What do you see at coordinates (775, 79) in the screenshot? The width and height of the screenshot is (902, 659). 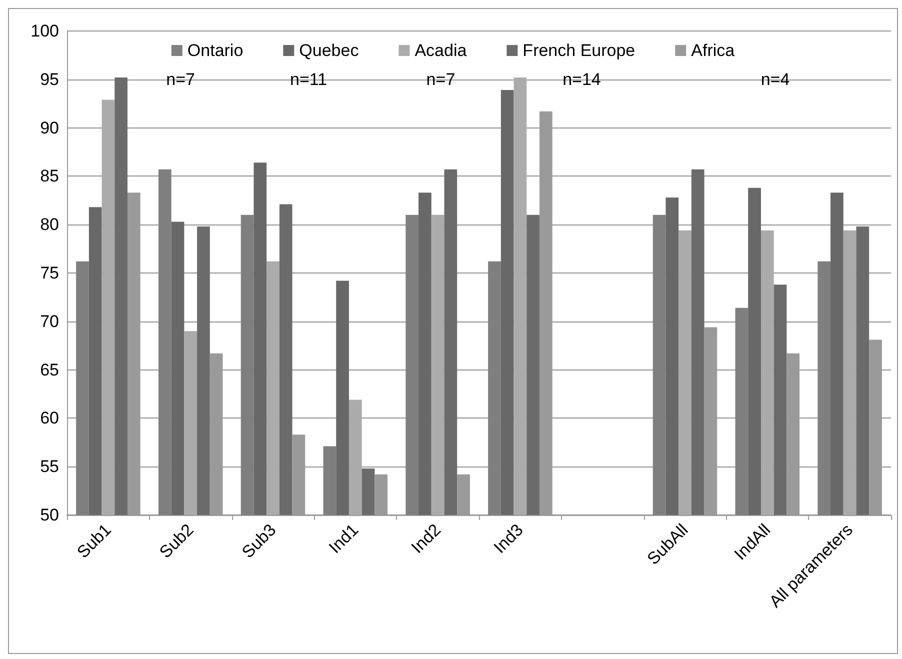 I see `annotation: n=4` at bounding box center [775, 79].